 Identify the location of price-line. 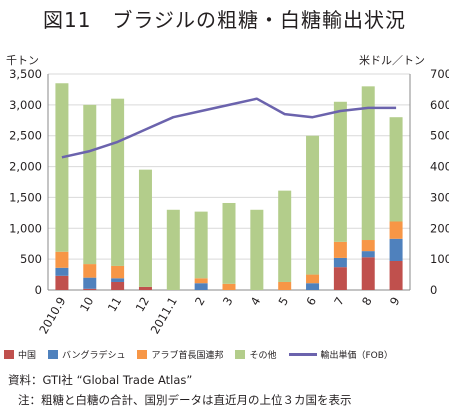
(229, 128).